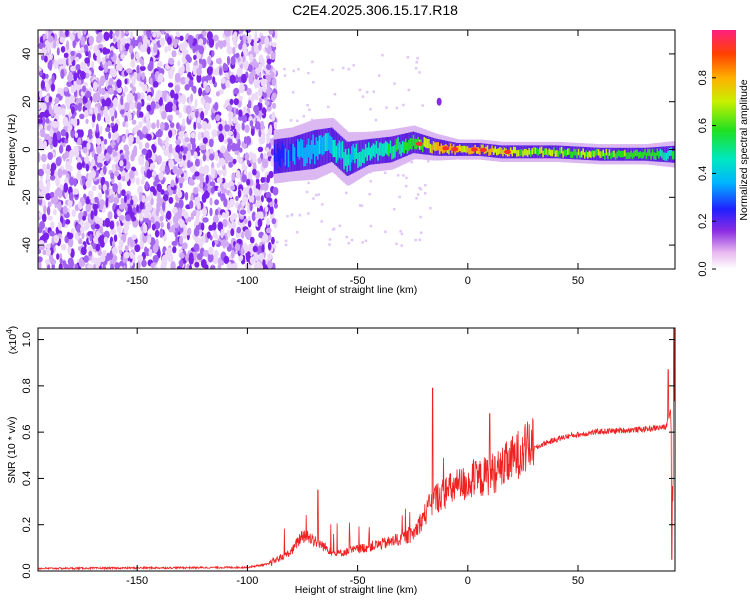 This screenshot has width=750, height=600. What do you see at coordinates (27, 102) in the screenshot?
I see `y-tick-label: 20` at bounding box center [27, 102].